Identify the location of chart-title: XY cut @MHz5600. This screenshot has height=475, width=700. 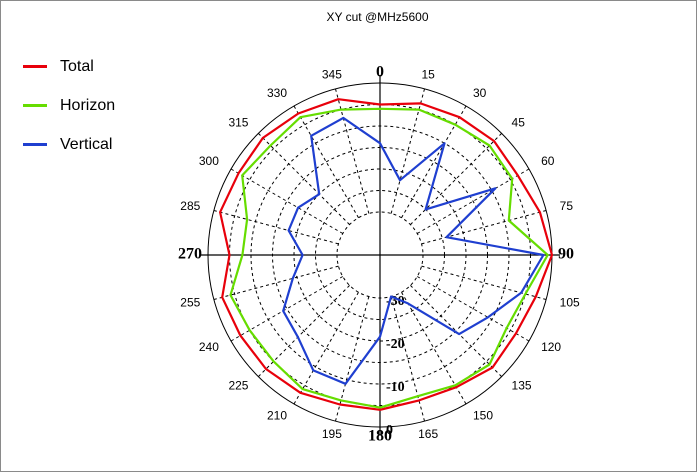
(377, 17).